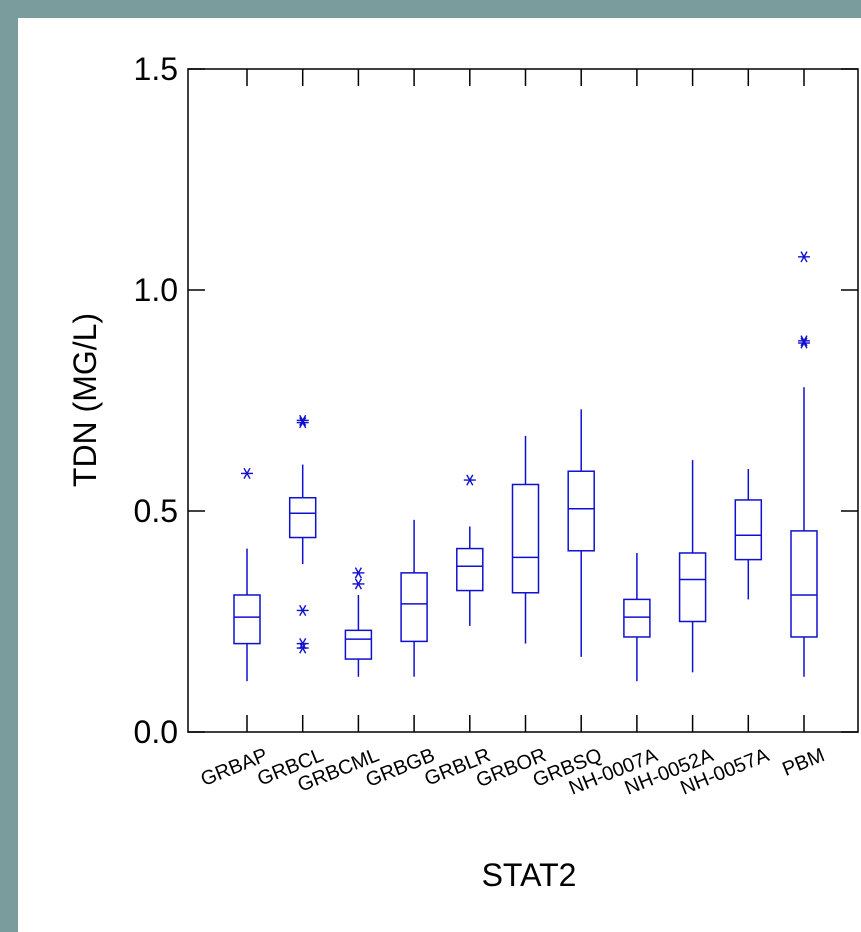 The height and width of the screenshot is (932, 861). I want to click on box-grbcl, so click(302, 534).